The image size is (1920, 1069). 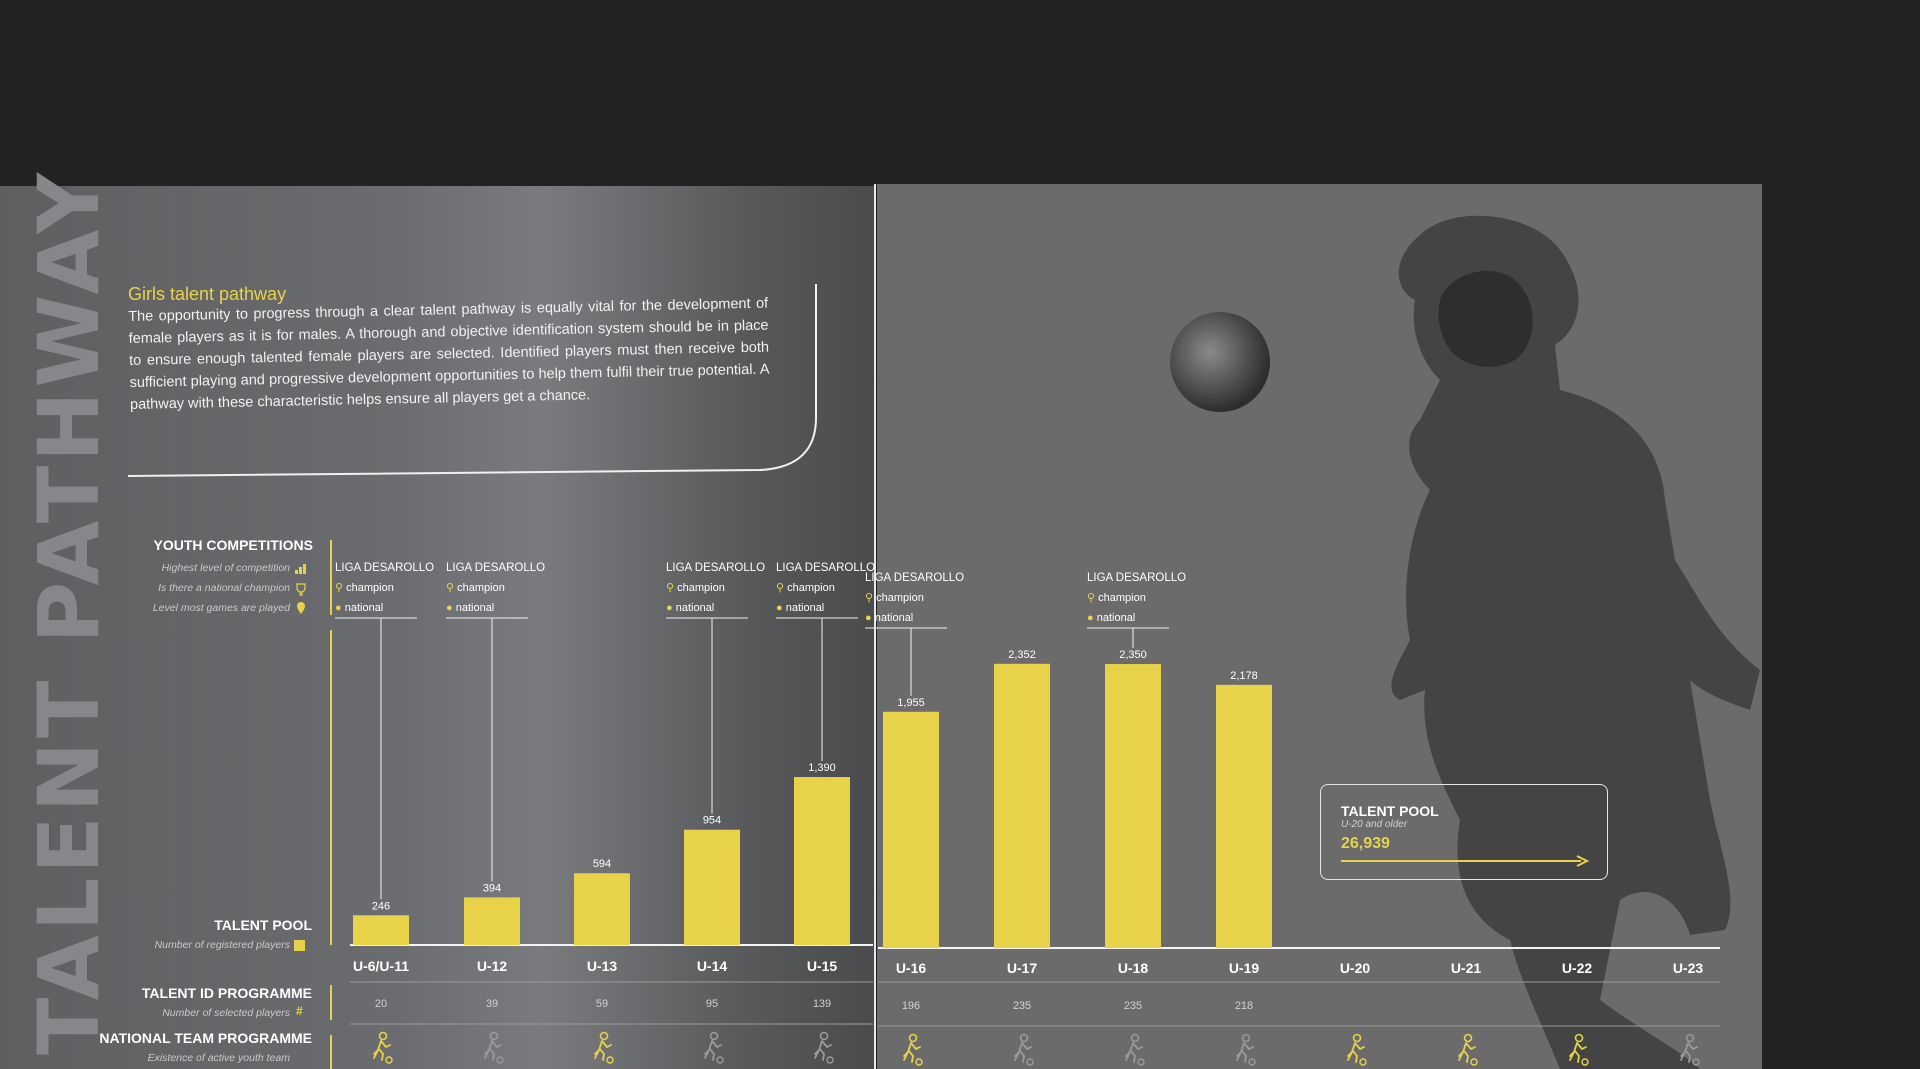 What do you see at coordinates (1688, 968) in the screenshot?
I see `category-label: U-23` at bounding box center [1688, 968].